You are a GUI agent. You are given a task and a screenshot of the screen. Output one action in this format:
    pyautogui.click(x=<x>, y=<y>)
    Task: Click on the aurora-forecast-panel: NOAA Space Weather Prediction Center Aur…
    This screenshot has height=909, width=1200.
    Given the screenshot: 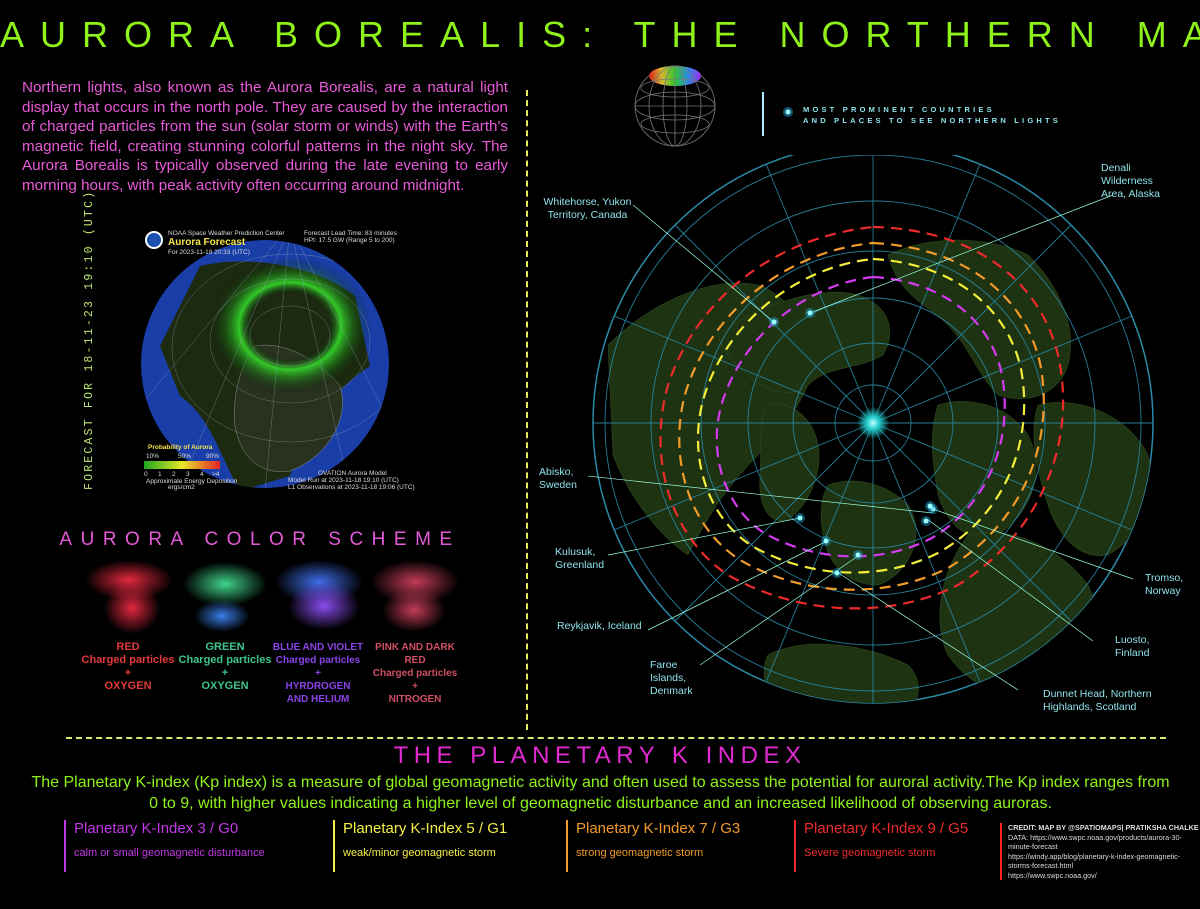 What is the action you would take?
    pyautogui.click(x=277, y=359)
    